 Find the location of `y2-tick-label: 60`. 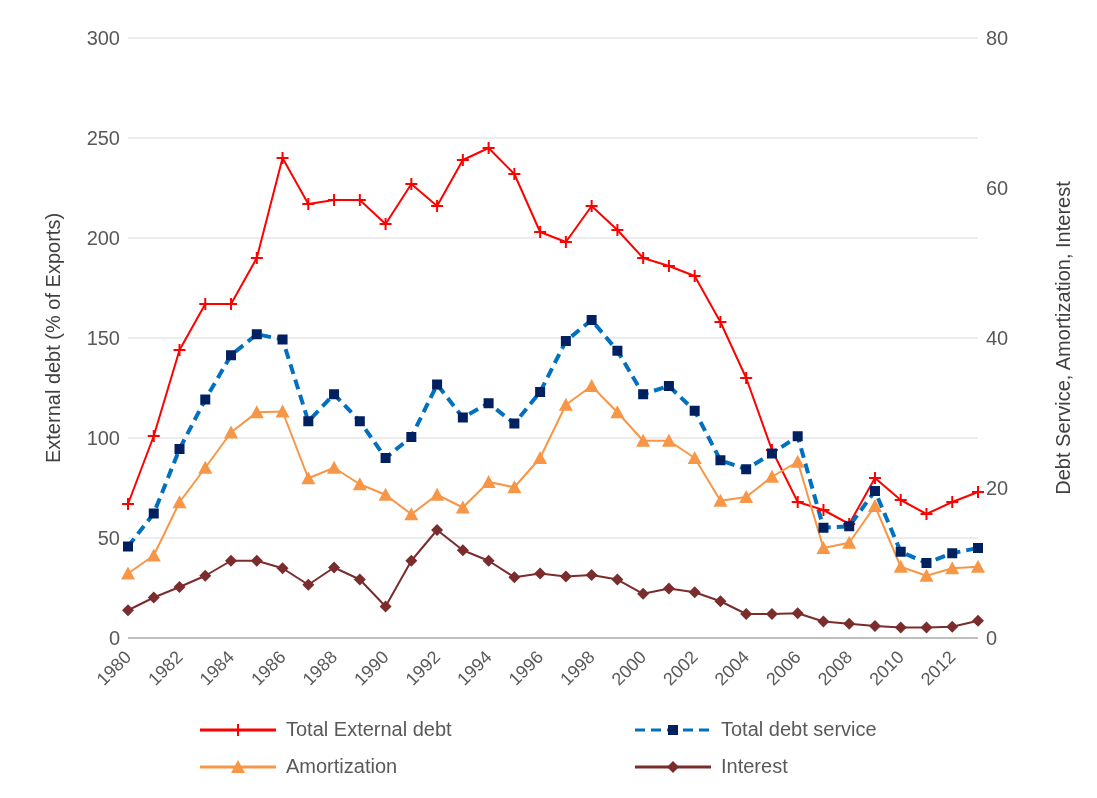

y2-tick-label: 60 is located at coordinates (997, 188).